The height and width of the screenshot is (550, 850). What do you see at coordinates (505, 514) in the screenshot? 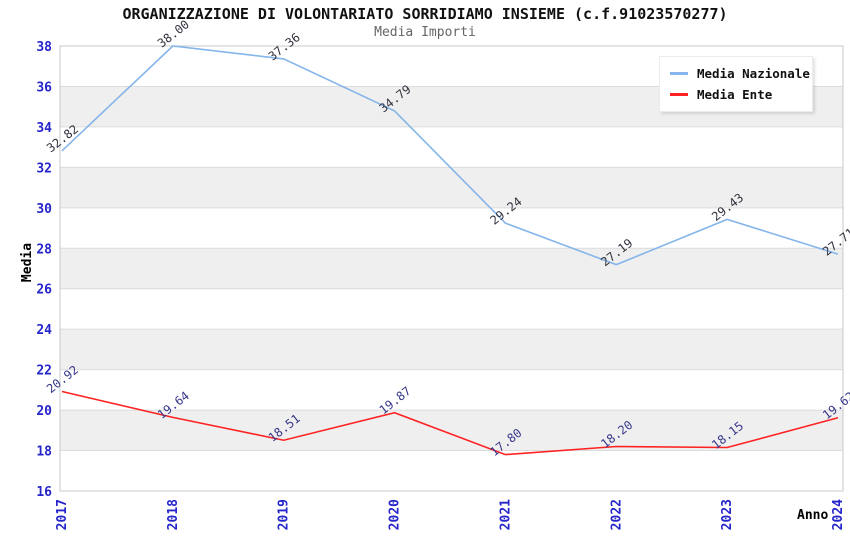
I see `x-tick-label: 2021` at bounding box center [505, 514].